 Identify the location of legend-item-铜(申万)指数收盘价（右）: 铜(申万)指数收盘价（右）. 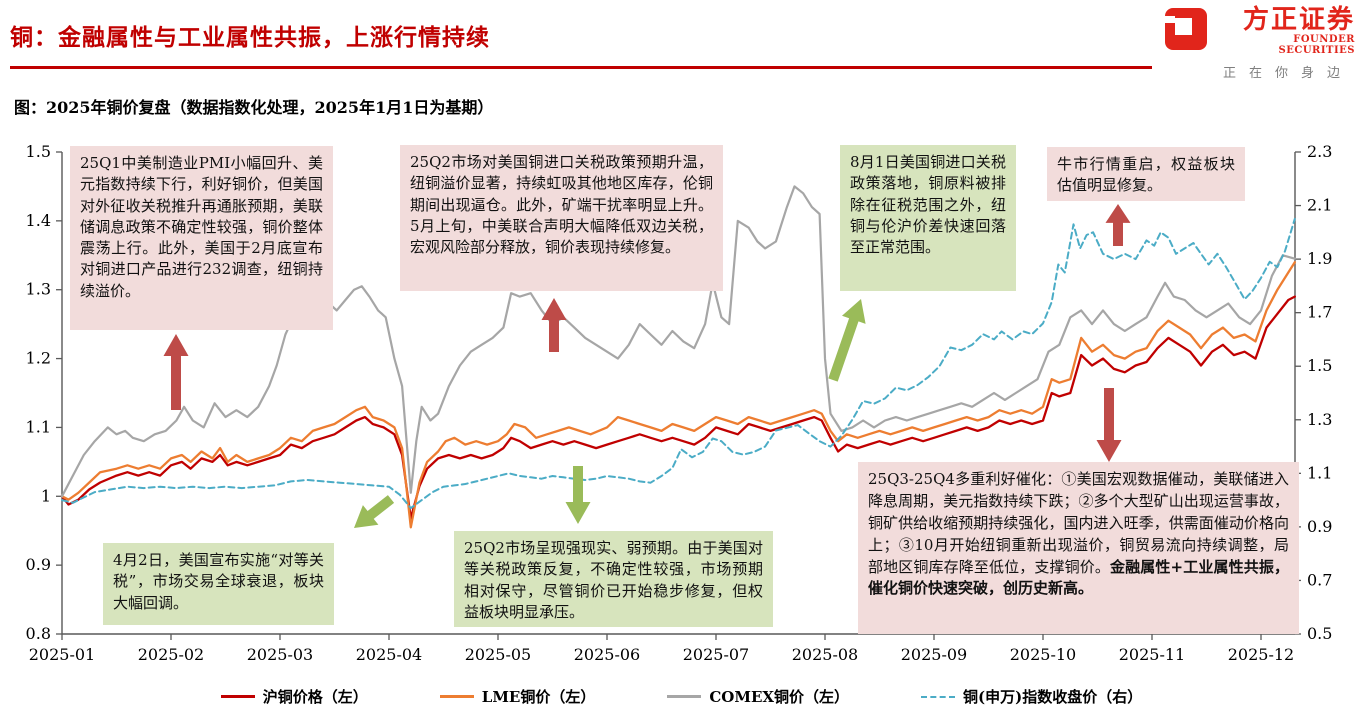
(1031, 696).